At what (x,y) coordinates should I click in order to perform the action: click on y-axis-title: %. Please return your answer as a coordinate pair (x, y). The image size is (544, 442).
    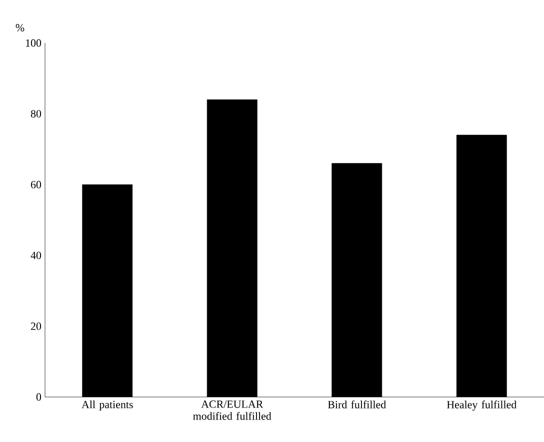
    Looking at the image, I should click on (20, 28).